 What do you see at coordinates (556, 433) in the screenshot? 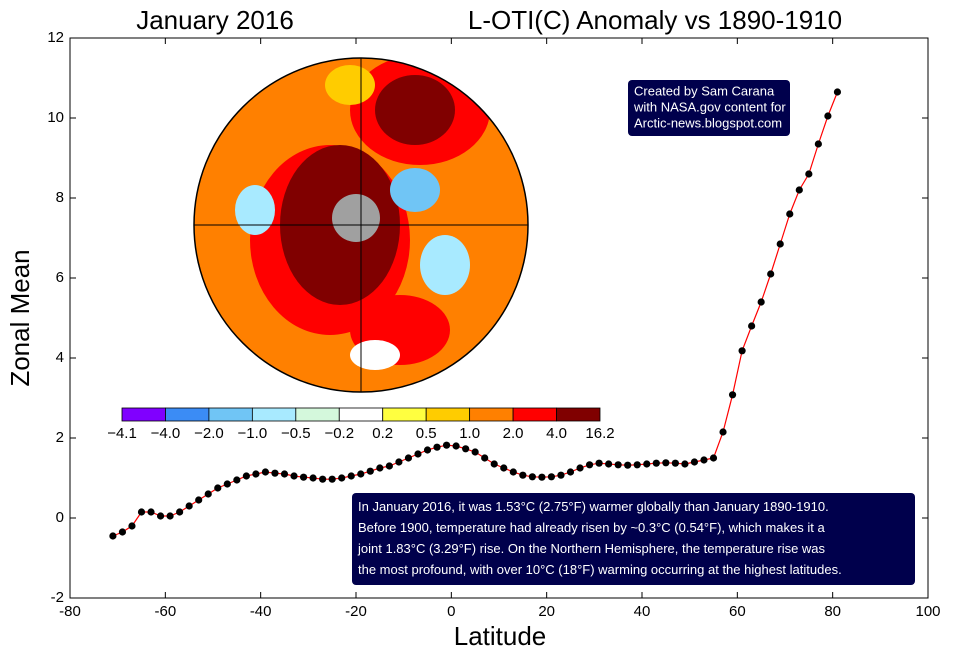
I see `colorbar-label: 4.0` at bounding box center [556, 433].